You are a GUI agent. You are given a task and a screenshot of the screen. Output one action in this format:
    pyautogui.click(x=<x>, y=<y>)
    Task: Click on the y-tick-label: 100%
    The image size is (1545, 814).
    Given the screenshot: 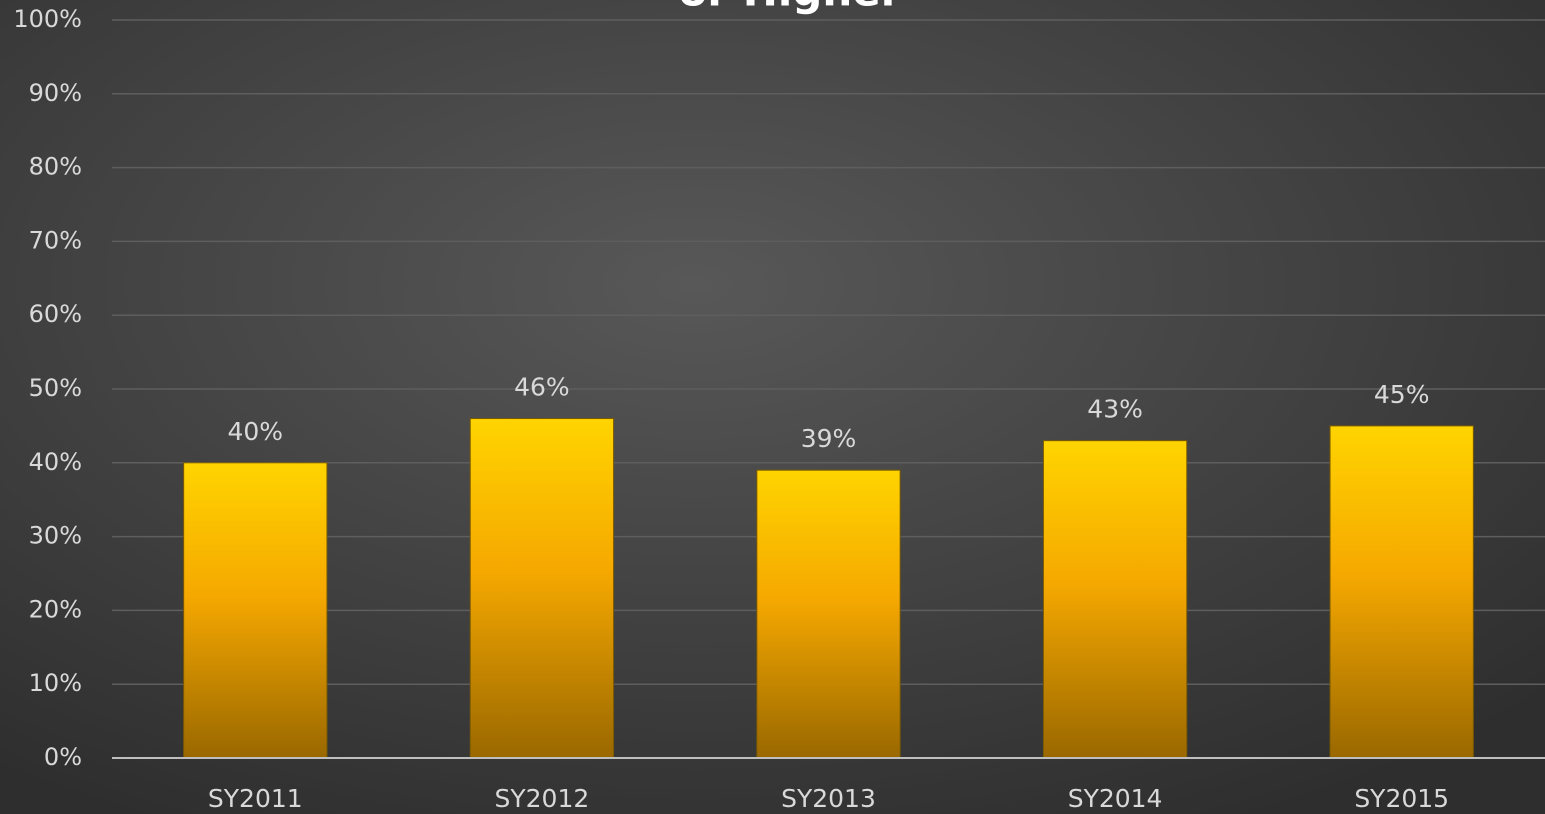 What is the action you would take?
    pyautogui.click(x=47, y=19)
    